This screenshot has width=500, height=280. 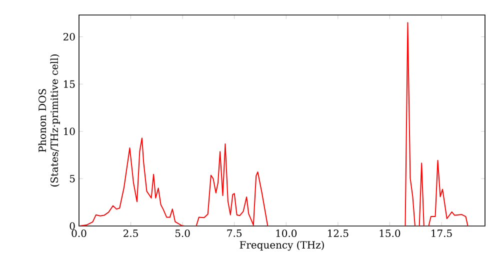 What do you see at coordinates (338, 234) in the screenshot?
I see `x-tick-label: 12.5` at bounding box center [338, 234].